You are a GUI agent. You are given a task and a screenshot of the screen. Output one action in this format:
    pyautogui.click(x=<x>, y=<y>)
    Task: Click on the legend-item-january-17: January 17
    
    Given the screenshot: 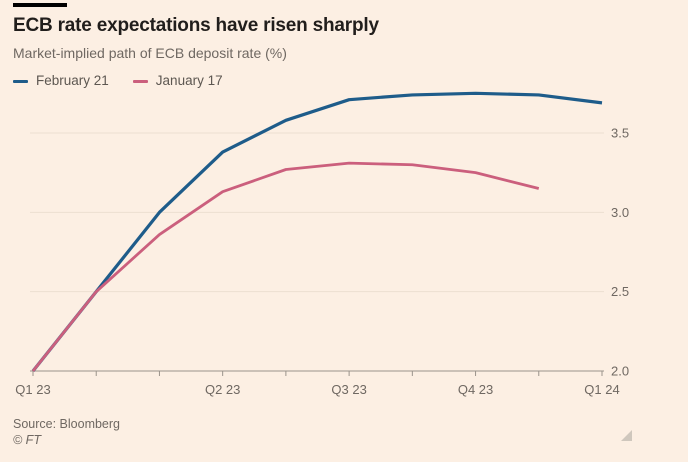 What is the action you would take?
    pyautogui.click(x=177, y=81)
    